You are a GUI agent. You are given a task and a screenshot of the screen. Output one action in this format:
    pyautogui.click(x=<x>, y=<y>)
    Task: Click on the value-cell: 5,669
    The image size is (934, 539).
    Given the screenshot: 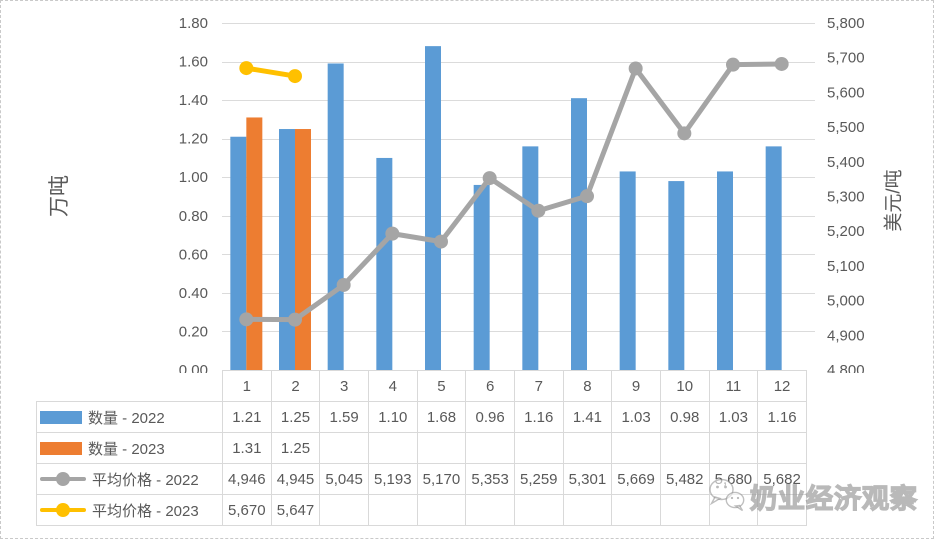 What is the action you would take?
    pyautogui.click(x=636, y=479)
    